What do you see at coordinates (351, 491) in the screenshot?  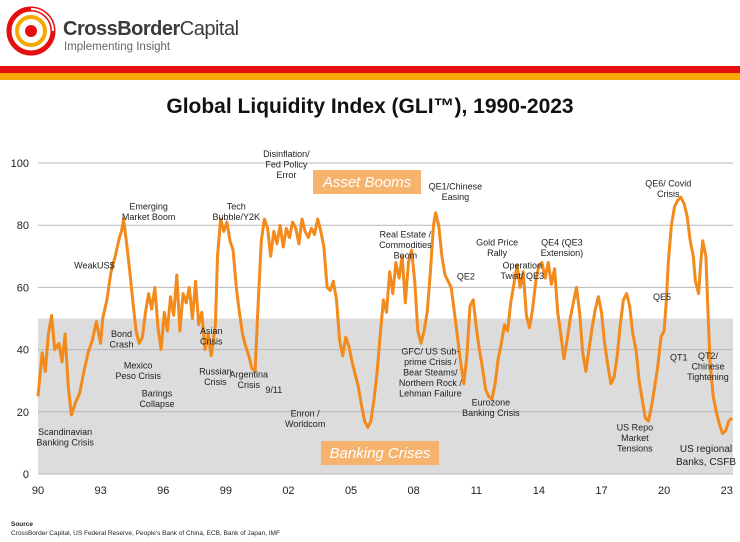 I see `x-tick-label: 05` at bounding box center [351, 491].